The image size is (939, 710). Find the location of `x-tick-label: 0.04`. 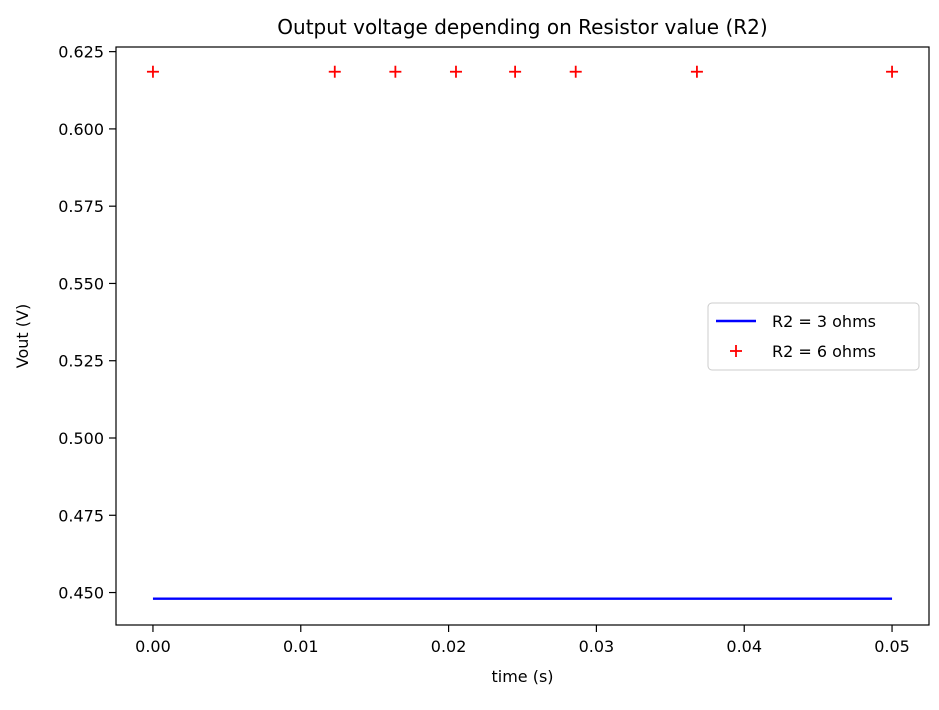

x-tick-label: 0.04 is located at coordinates (744, 646).